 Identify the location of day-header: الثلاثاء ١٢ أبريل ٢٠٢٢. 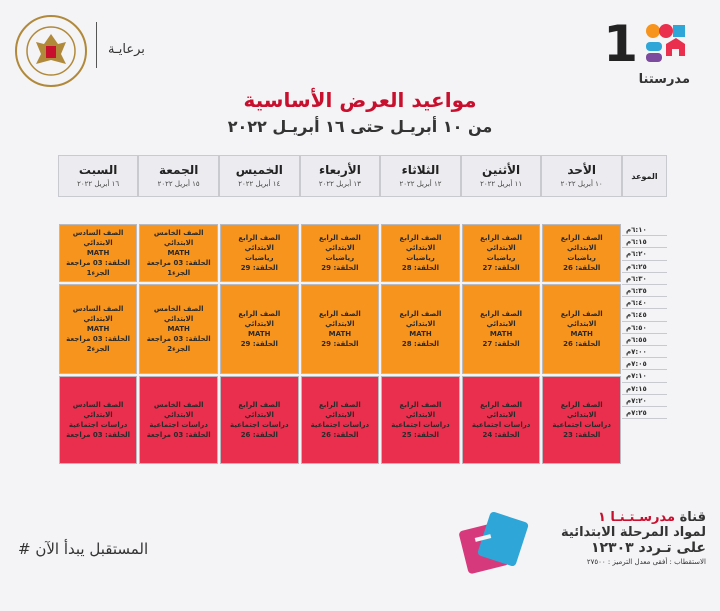
(420, 176).